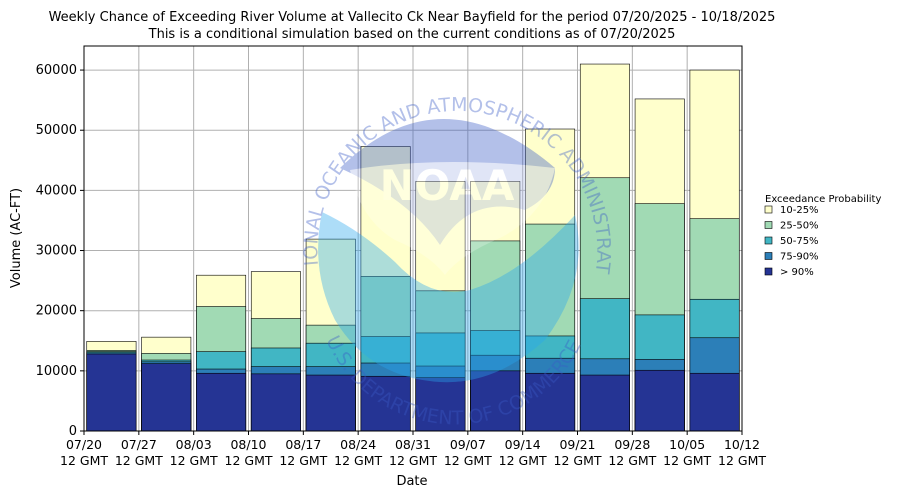  I want to click on y-tick-label: 0, so click(73, 431).